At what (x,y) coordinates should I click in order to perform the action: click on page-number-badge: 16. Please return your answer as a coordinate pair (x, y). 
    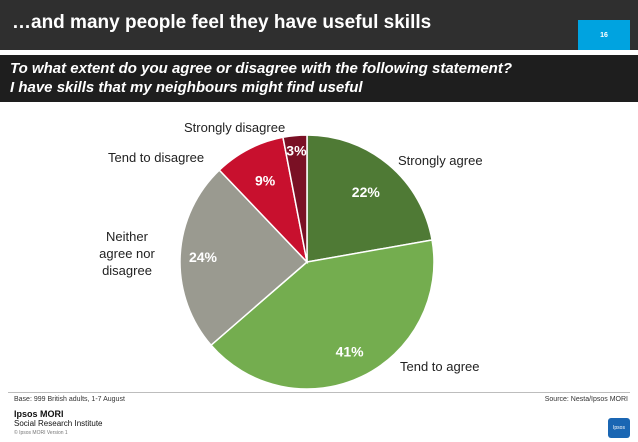
    Looking at the image, I should click on (604, 35).